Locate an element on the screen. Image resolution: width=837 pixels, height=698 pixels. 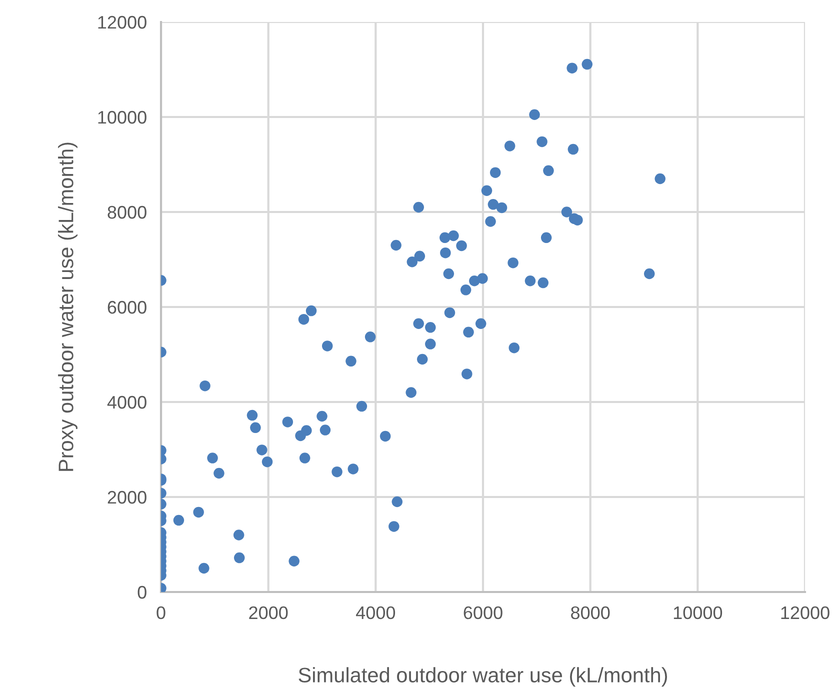
y-tick-label: 10000 is located at coordinates (122, 117).